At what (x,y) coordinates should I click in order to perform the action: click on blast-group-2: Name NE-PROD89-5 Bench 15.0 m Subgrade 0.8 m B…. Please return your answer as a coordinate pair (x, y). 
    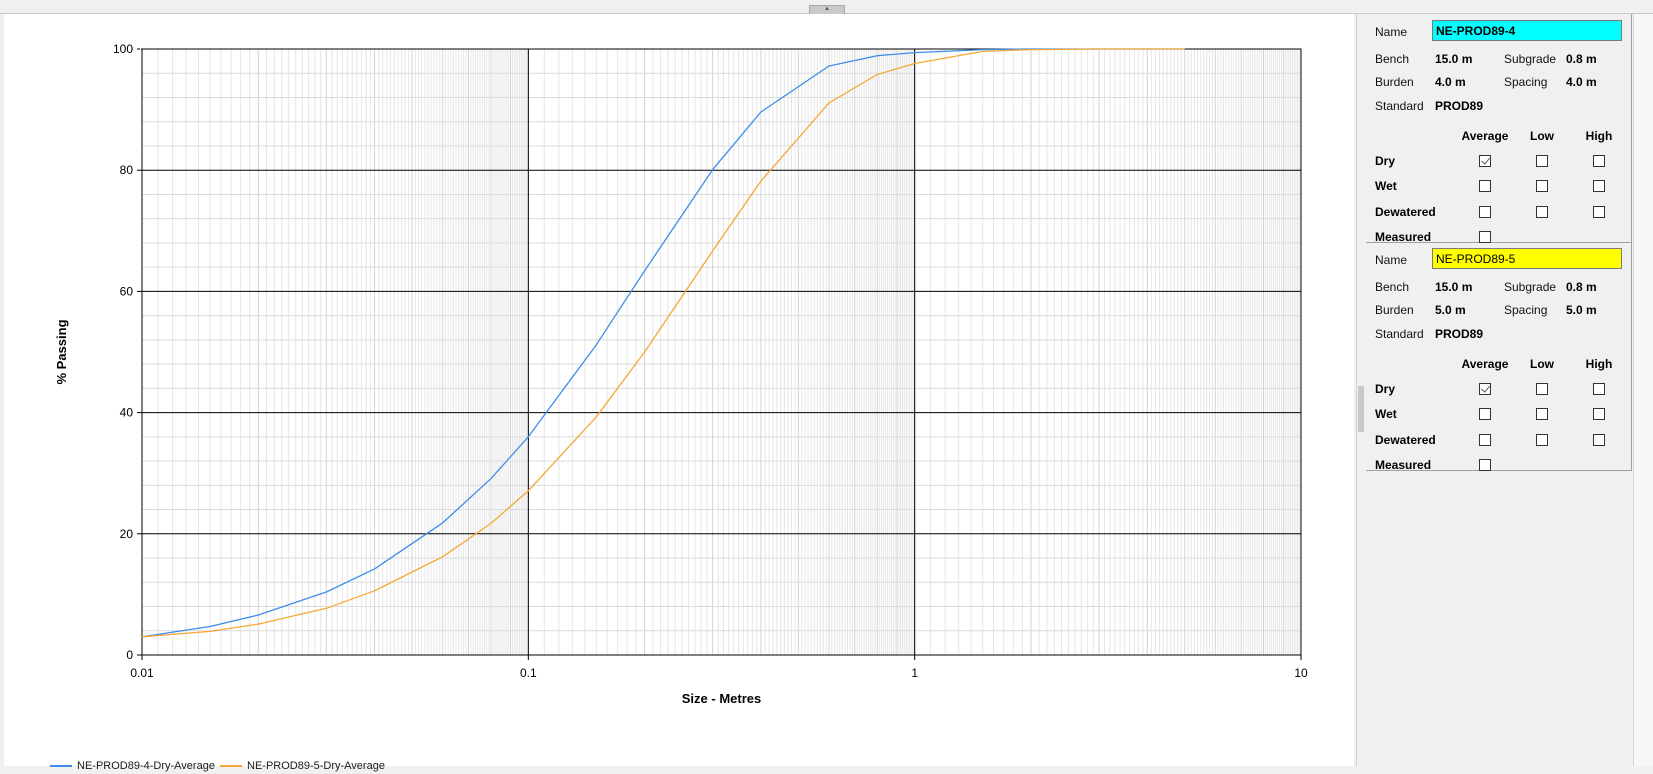
    Looking at the image, I should click on (1499, 357).